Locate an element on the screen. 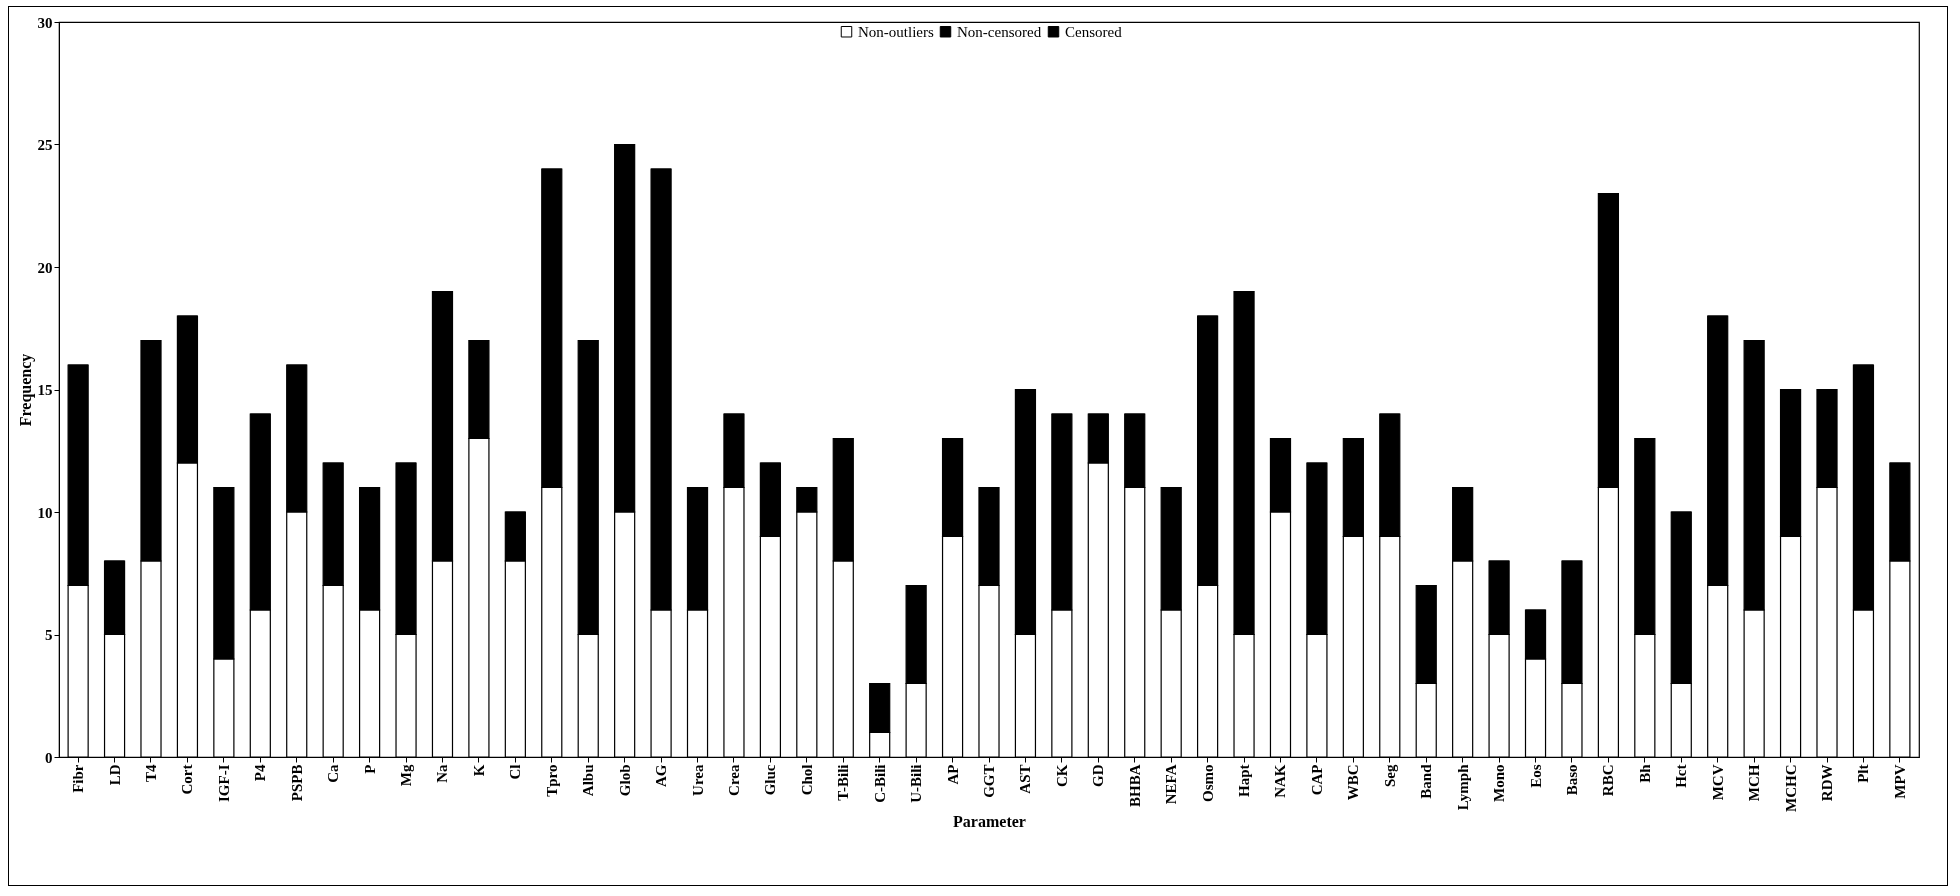 Image resolution: width=1960 pixels, height=896 pixels. y-tick-label: 15 is located at coordinates (45, 390).